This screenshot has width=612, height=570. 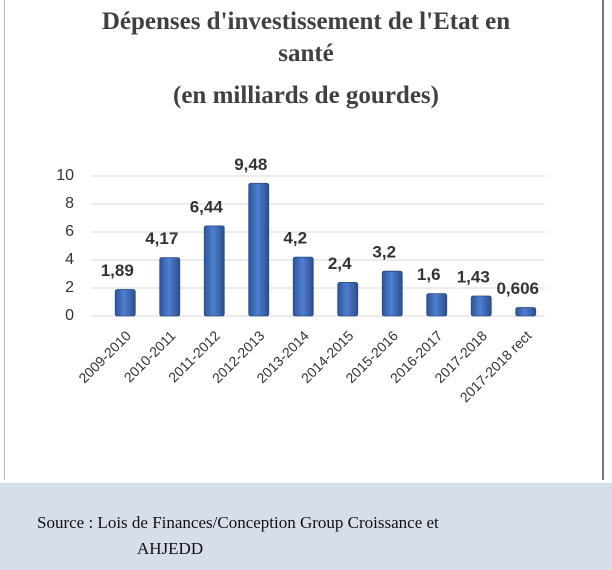 I want to click on y-tick-label: 8, so click(x=69, y=203).